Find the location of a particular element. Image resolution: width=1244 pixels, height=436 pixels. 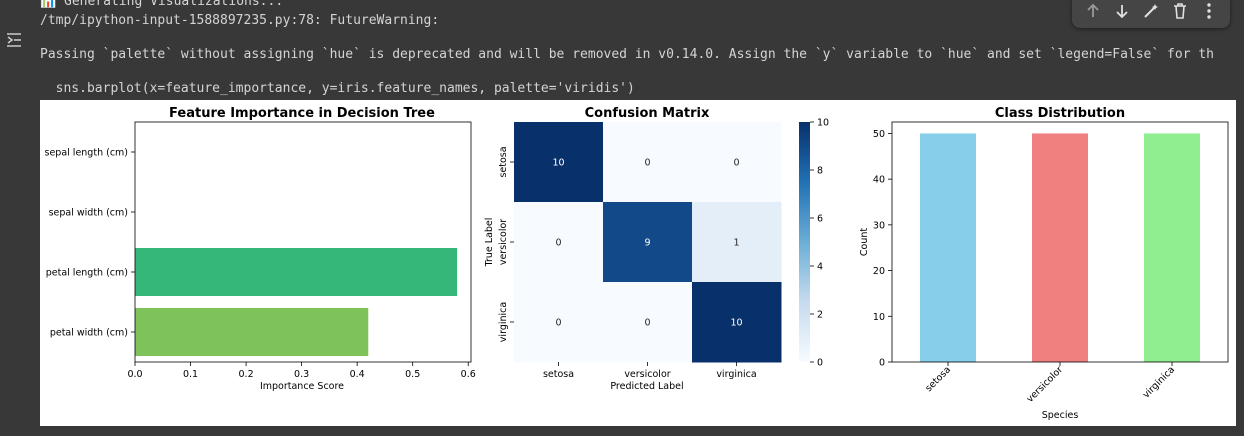

more-vert-icon is located at coordinates (1209, 11).